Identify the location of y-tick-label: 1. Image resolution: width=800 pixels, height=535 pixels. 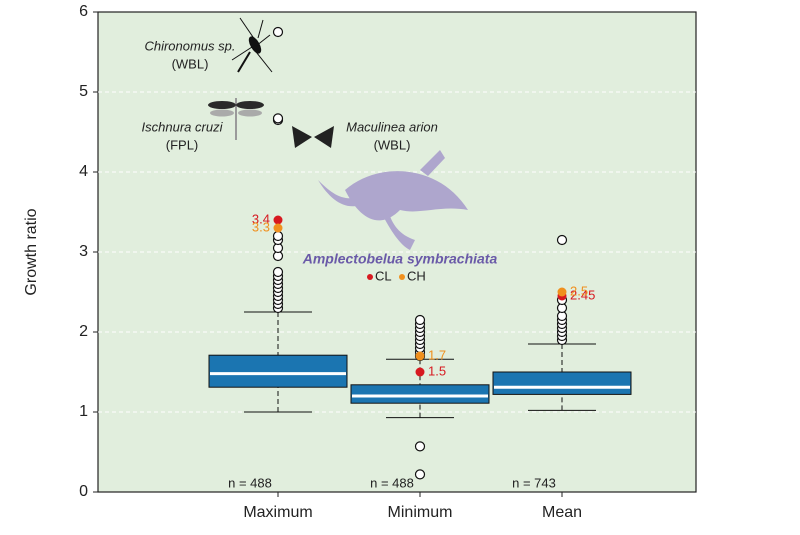
(83, 411).